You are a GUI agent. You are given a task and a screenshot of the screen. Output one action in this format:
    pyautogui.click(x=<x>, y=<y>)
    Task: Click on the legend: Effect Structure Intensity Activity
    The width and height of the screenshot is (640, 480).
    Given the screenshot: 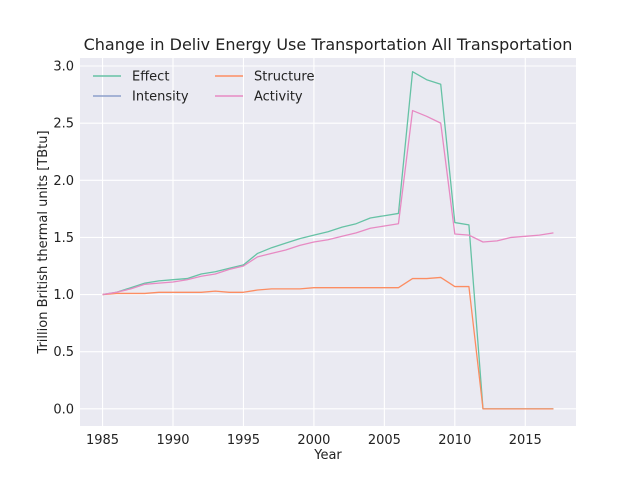 What is the action you would take?
    pyautogui.click(x=203, y=87)
    